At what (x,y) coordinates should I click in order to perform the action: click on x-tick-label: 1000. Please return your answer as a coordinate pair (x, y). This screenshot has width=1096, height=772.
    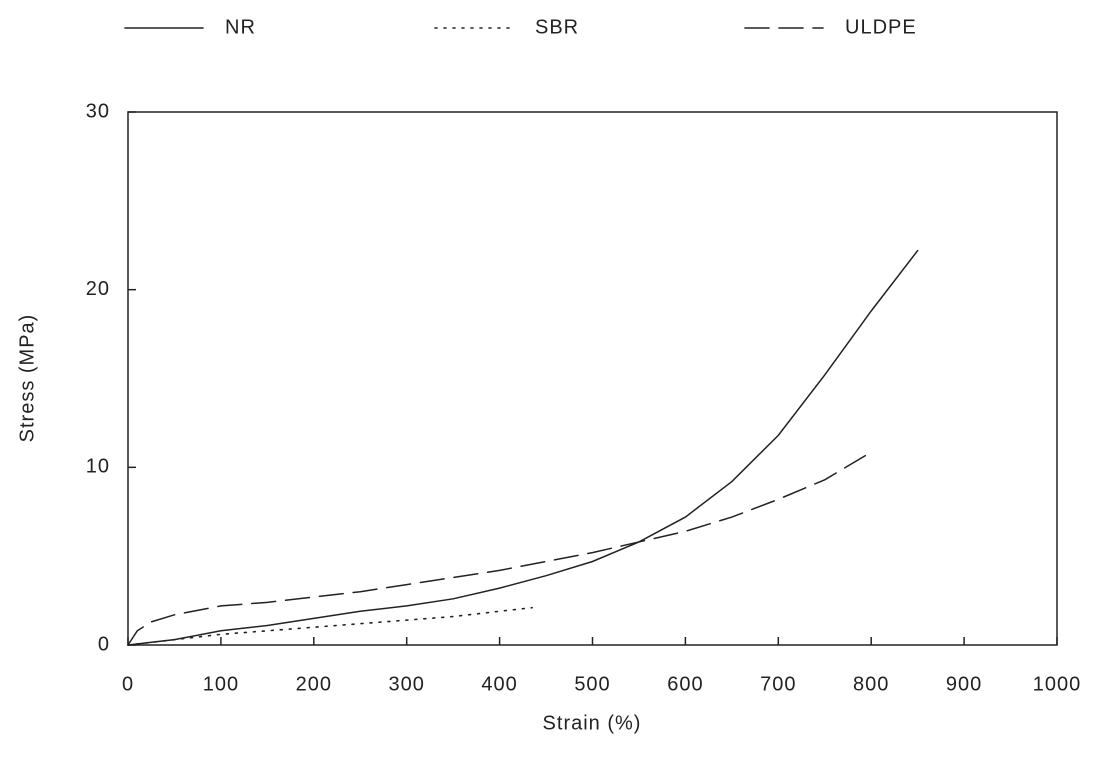
    Looking at the image, I should click on (1057, 684).